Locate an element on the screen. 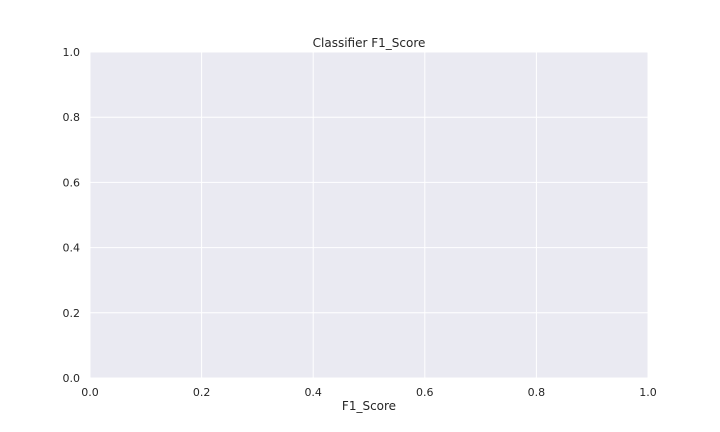 The height and width of the screenshot is (432, 720). y-tick-label: 0.6 is located at coordinates (72, 182).